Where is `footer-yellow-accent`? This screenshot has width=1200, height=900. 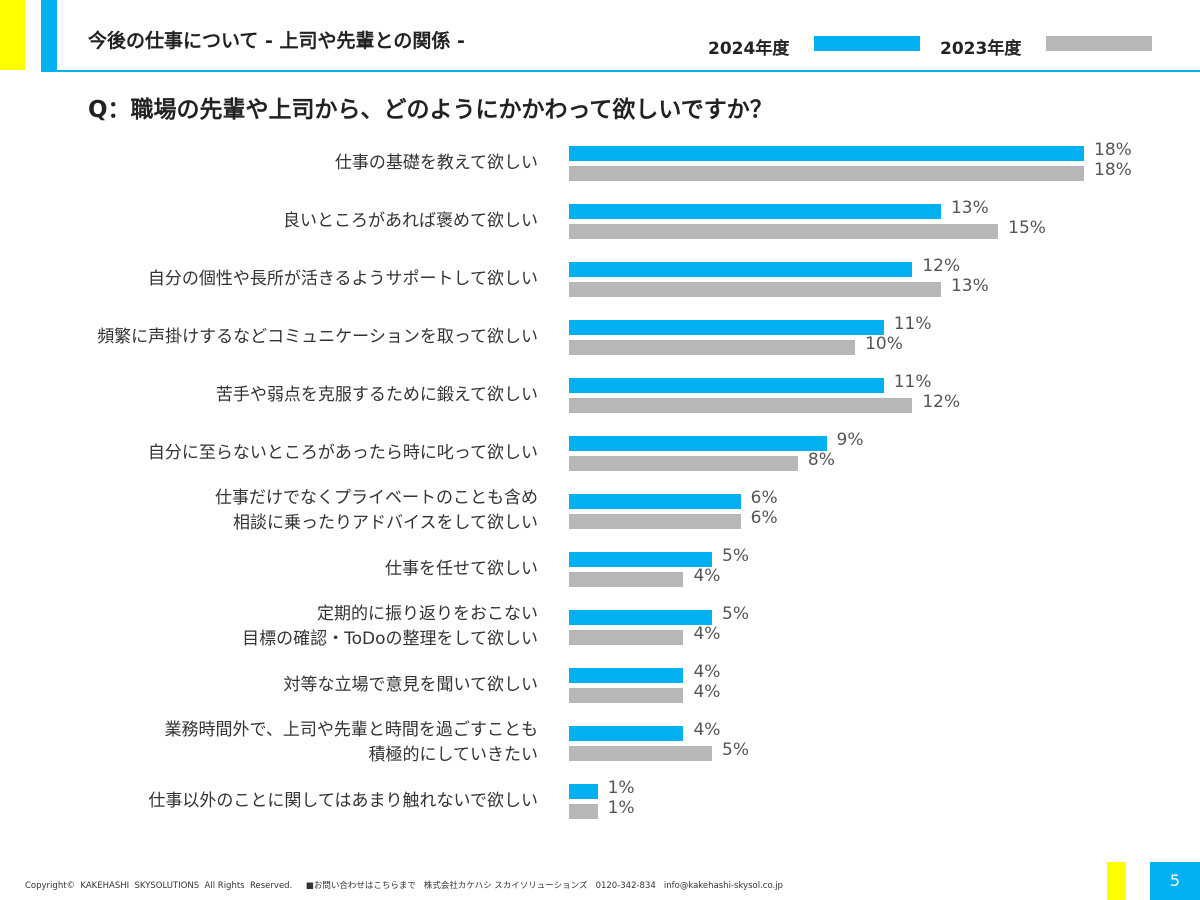
footer-yellow-accent is located at coordinates (1116, 881).